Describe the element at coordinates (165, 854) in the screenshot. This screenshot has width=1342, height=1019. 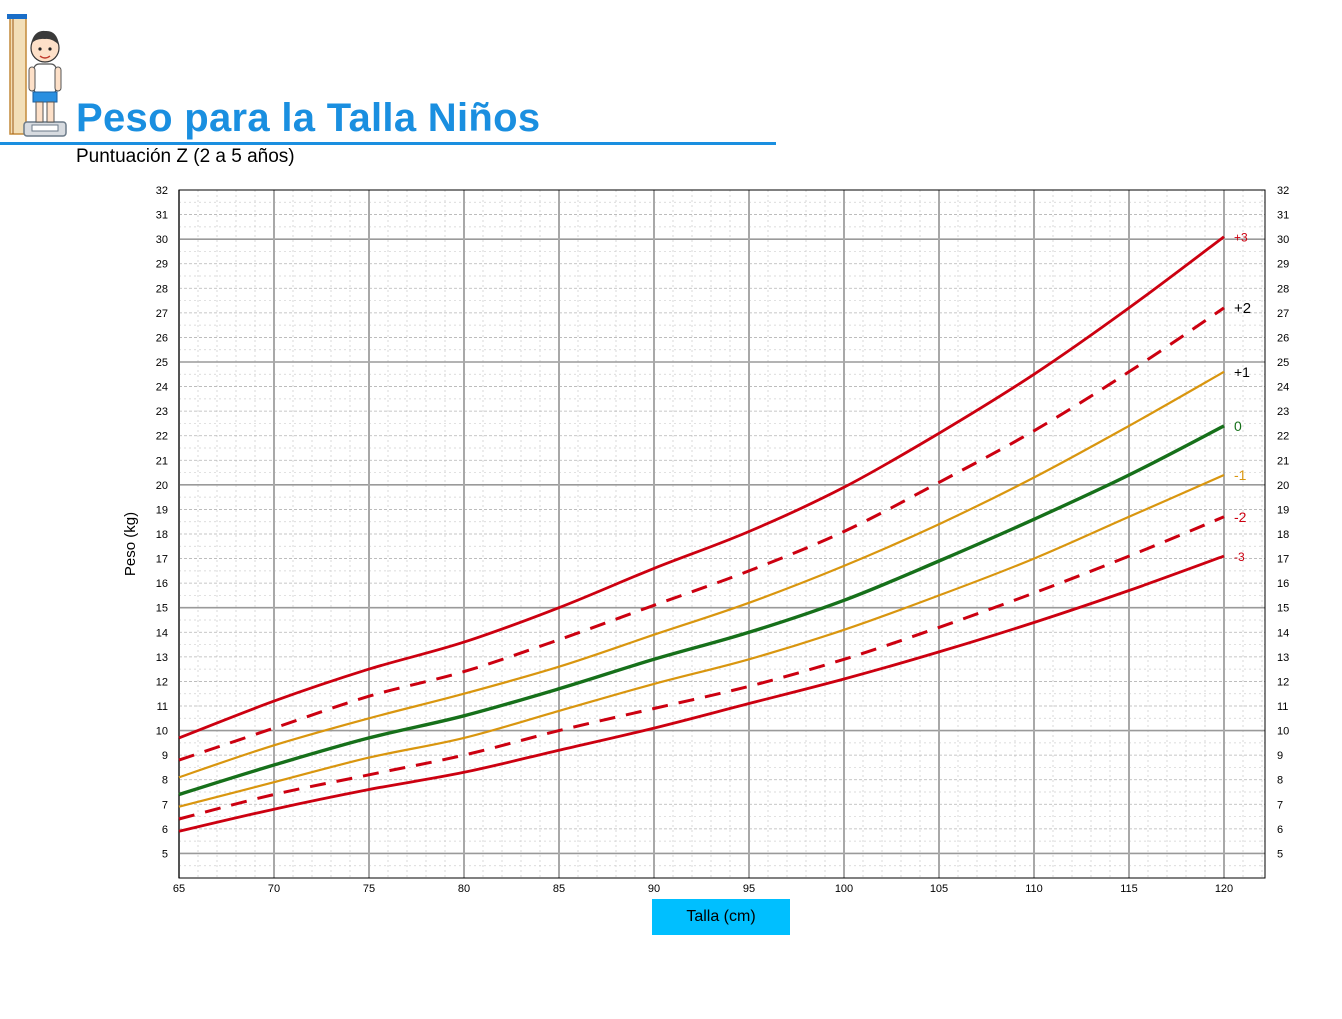
I see `y-tick-label-left: 5` at that location.